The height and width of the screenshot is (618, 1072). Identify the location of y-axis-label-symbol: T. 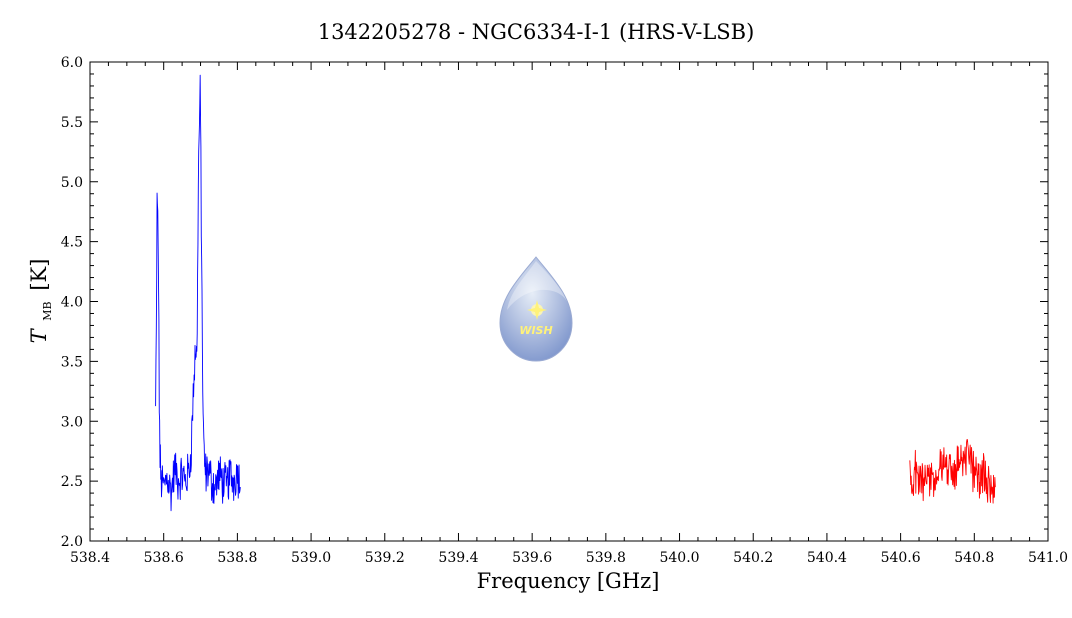
(39, 335).